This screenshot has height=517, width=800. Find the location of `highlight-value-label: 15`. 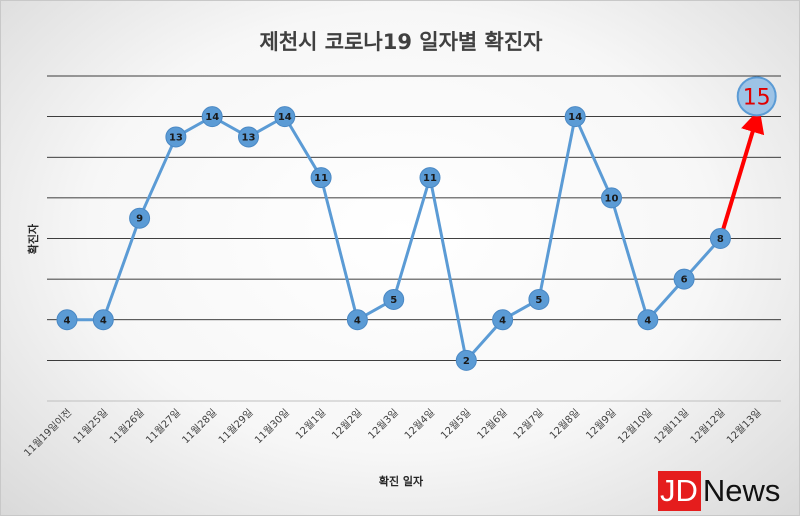

highlight-value-label: 15 is located at coordinates (757, 97).